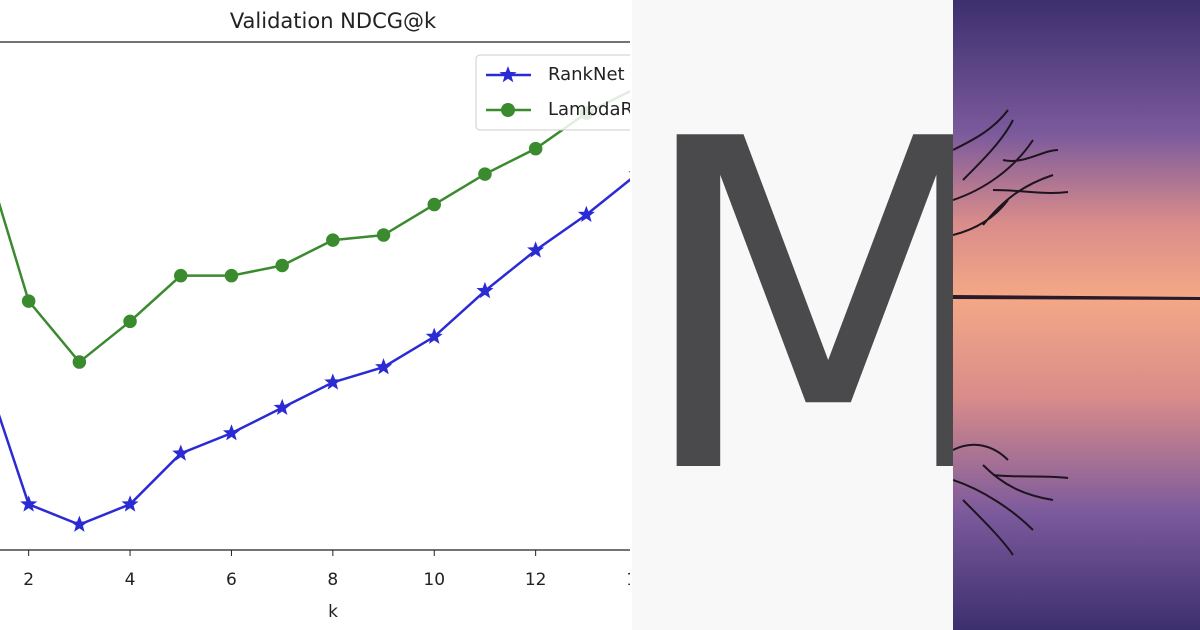  I want to click on legend-label: RankNet, so click(586, 74).